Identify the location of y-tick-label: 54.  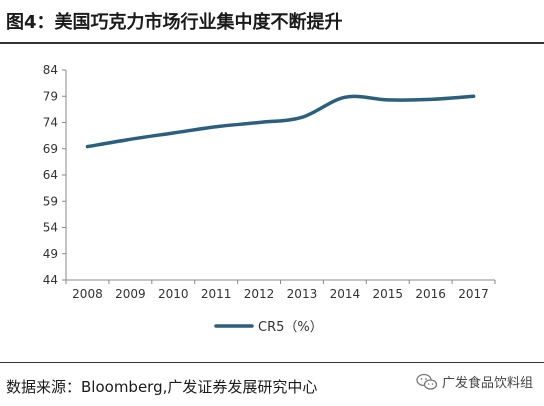
(50, 228).